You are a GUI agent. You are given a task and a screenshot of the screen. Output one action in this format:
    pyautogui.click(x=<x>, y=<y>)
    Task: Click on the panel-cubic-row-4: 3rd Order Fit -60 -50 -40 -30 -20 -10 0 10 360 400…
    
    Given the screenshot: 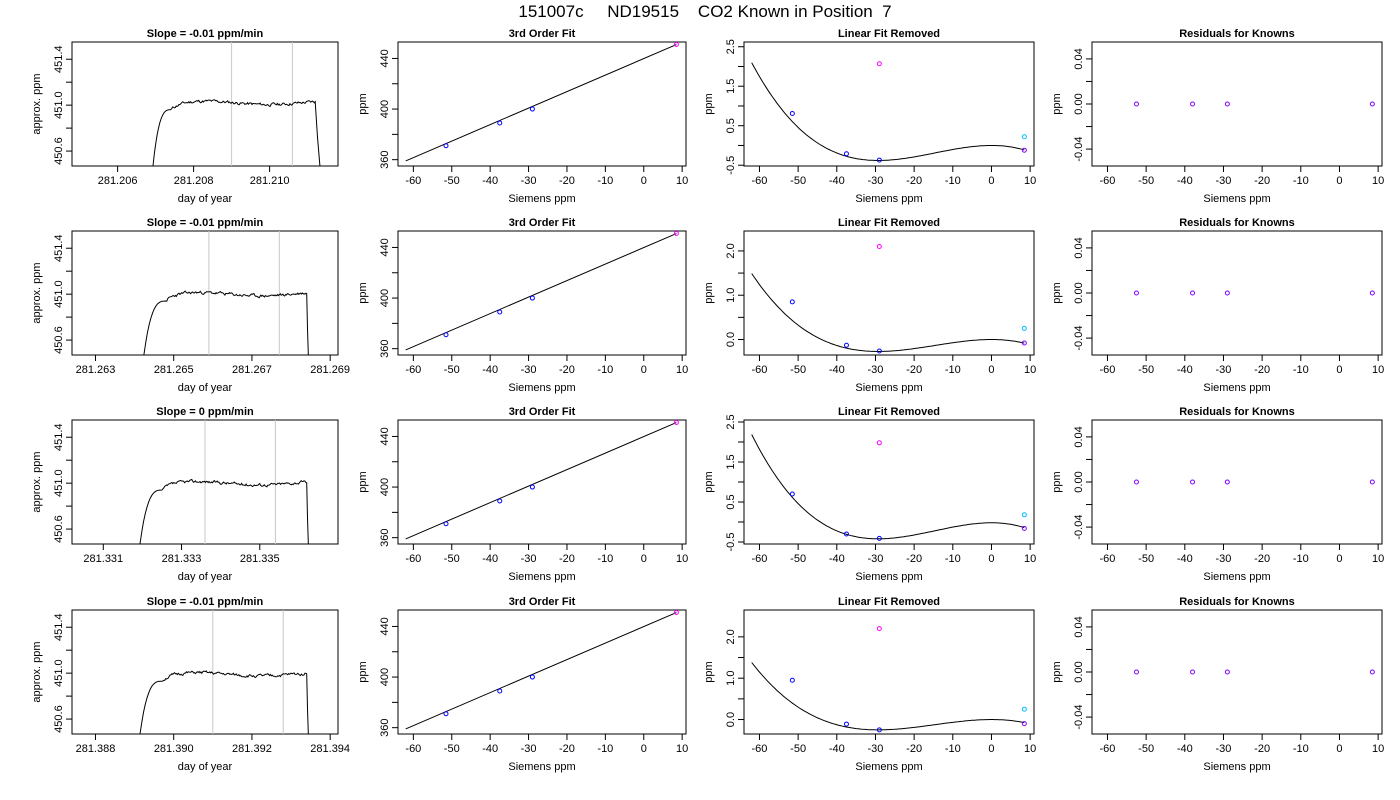 What is the action you would take?
    pyautogui.click(x=522, y=684)
    